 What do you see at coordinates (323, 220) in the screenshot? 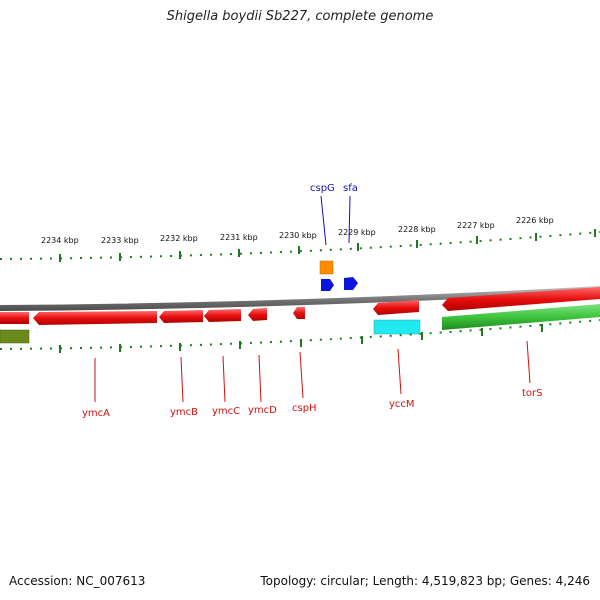
I see `cspG-leader-line` at bounding box center [323, 220].